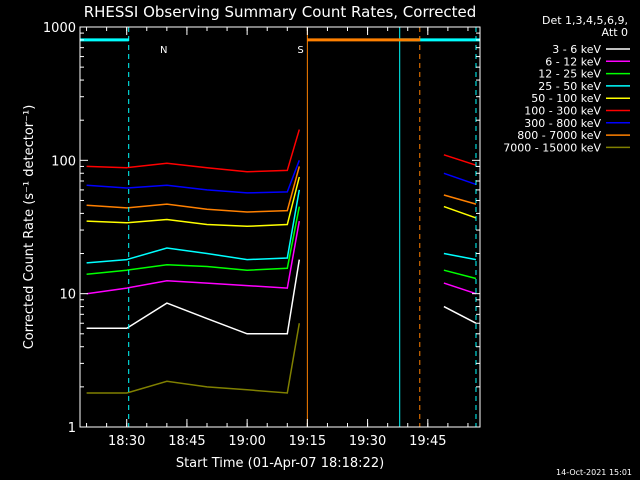 The width and height of the screenshot is (640, 480). I want to click on legend-label-100-300-kev: 100 - 300 keV, so click(562, 111).